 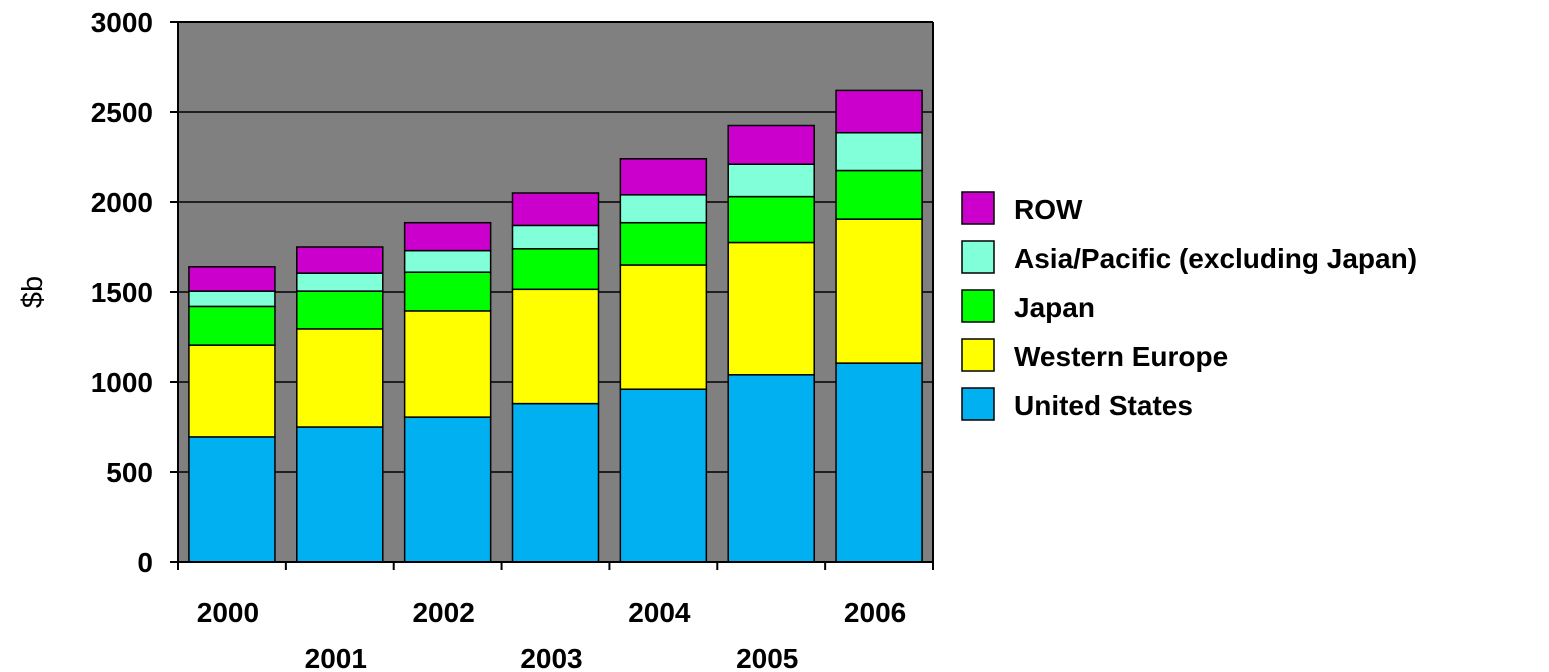 I want to click on x-tick-label: 2001, so click(x=336, y=657).